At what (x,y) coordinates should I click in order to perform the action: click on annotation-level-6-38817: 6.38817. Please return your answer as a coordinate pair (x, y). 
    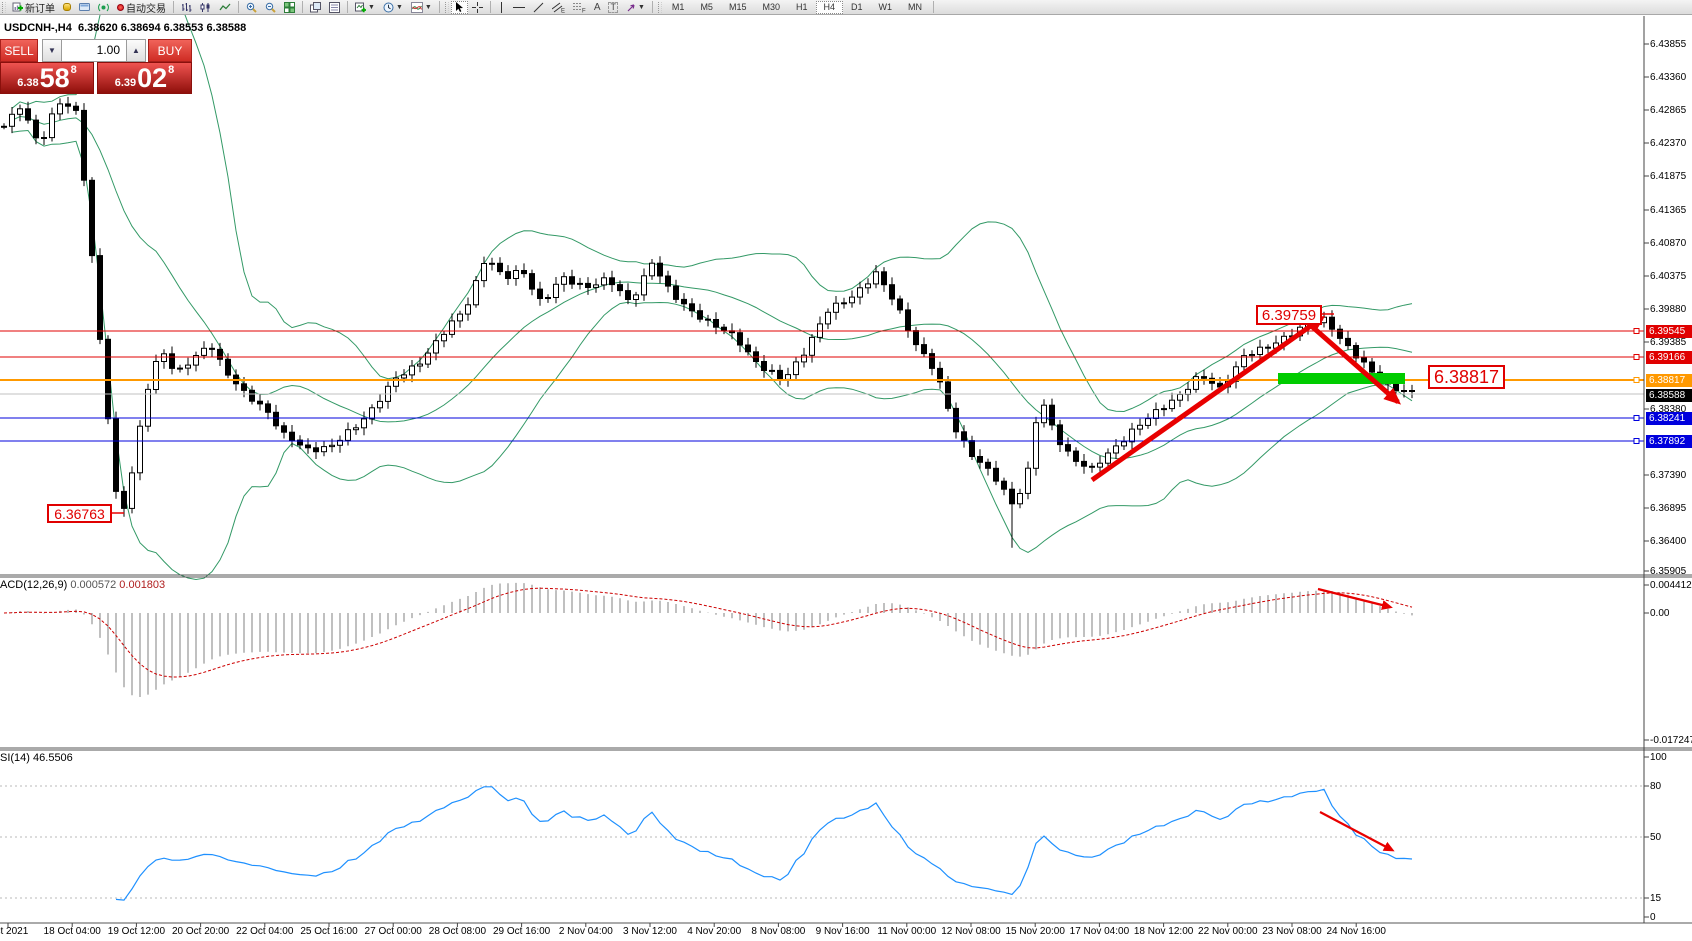
    Looking at the image, I should click on (1466, 377).